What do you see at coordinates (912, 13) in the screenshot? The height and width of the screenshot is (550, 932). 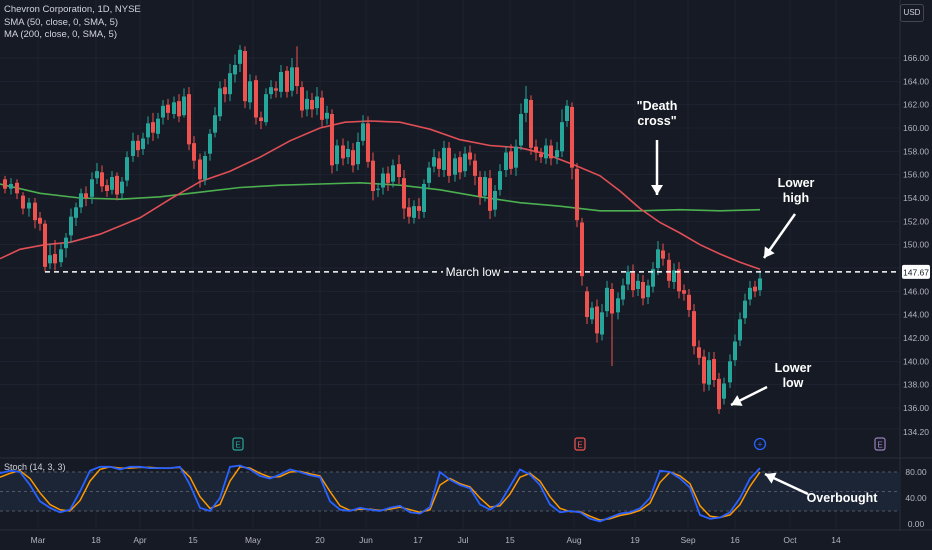 I see `currency-button: USD` at bounding box center [912, 13].